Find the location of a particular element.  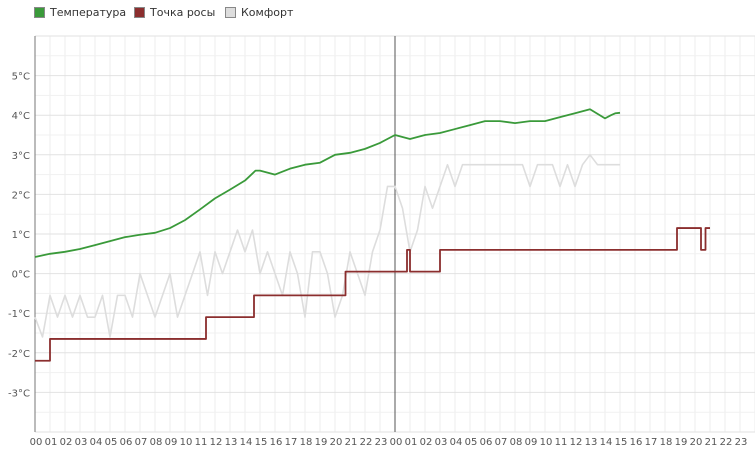

y-tick-label: 0°C is located at coordinates (21, 275).